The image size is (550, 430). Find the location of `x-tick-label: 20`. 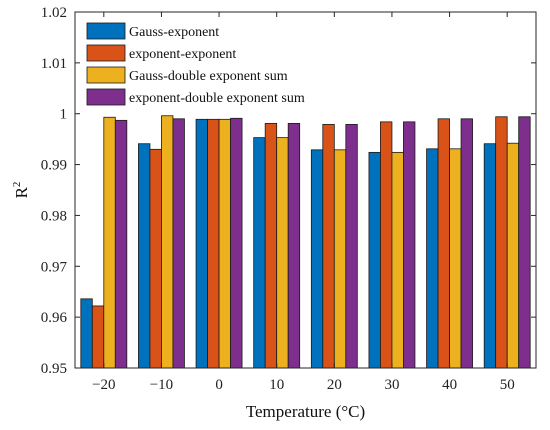

x-tick-label: 20 is located at coordinates (334, 385).